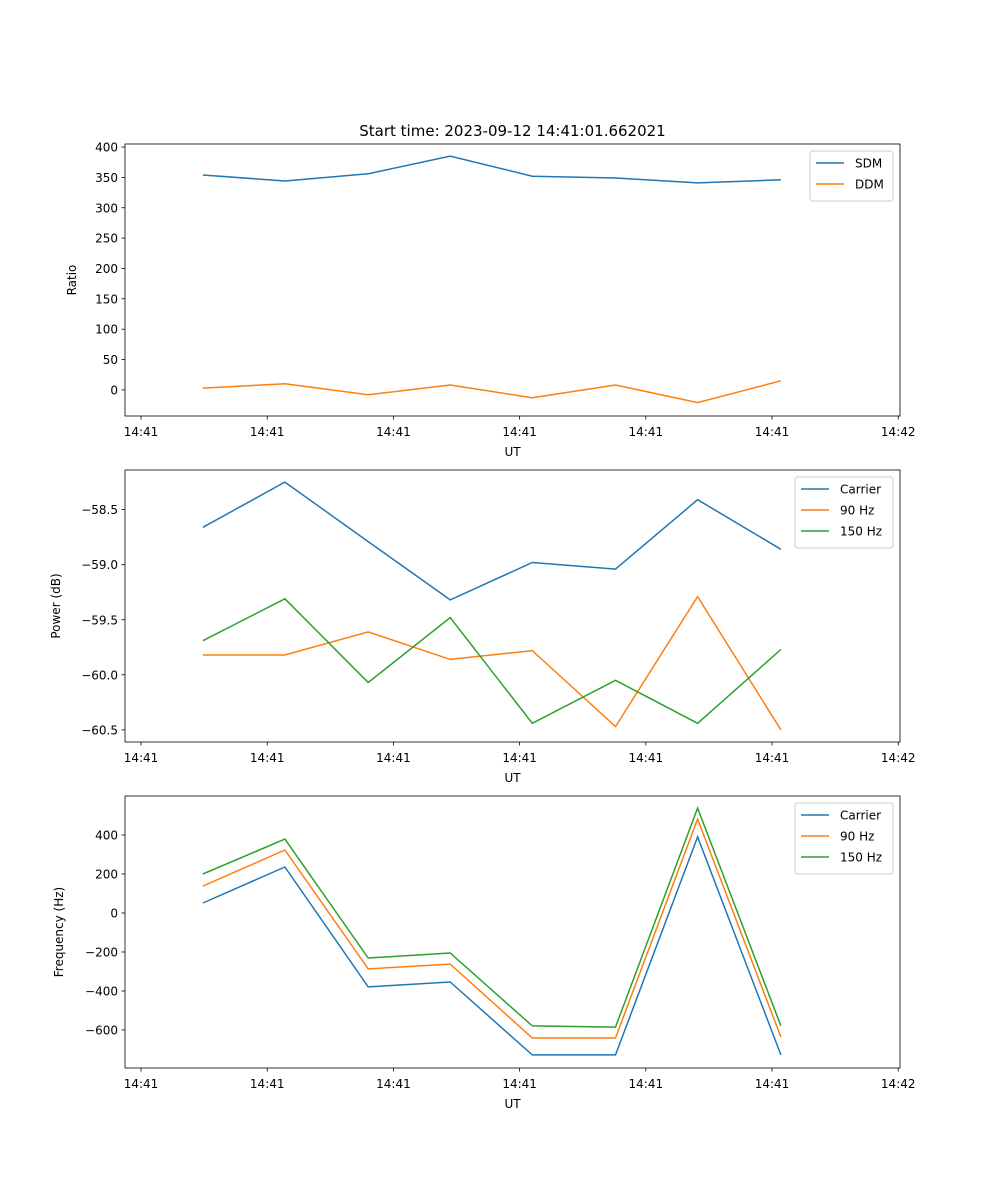 Image resolution: width=1000 pixels, height=1200 pixels. Describe the element at coordinates (101, 952) in the screenshot. I see `y-tick-label: −200` at that location.